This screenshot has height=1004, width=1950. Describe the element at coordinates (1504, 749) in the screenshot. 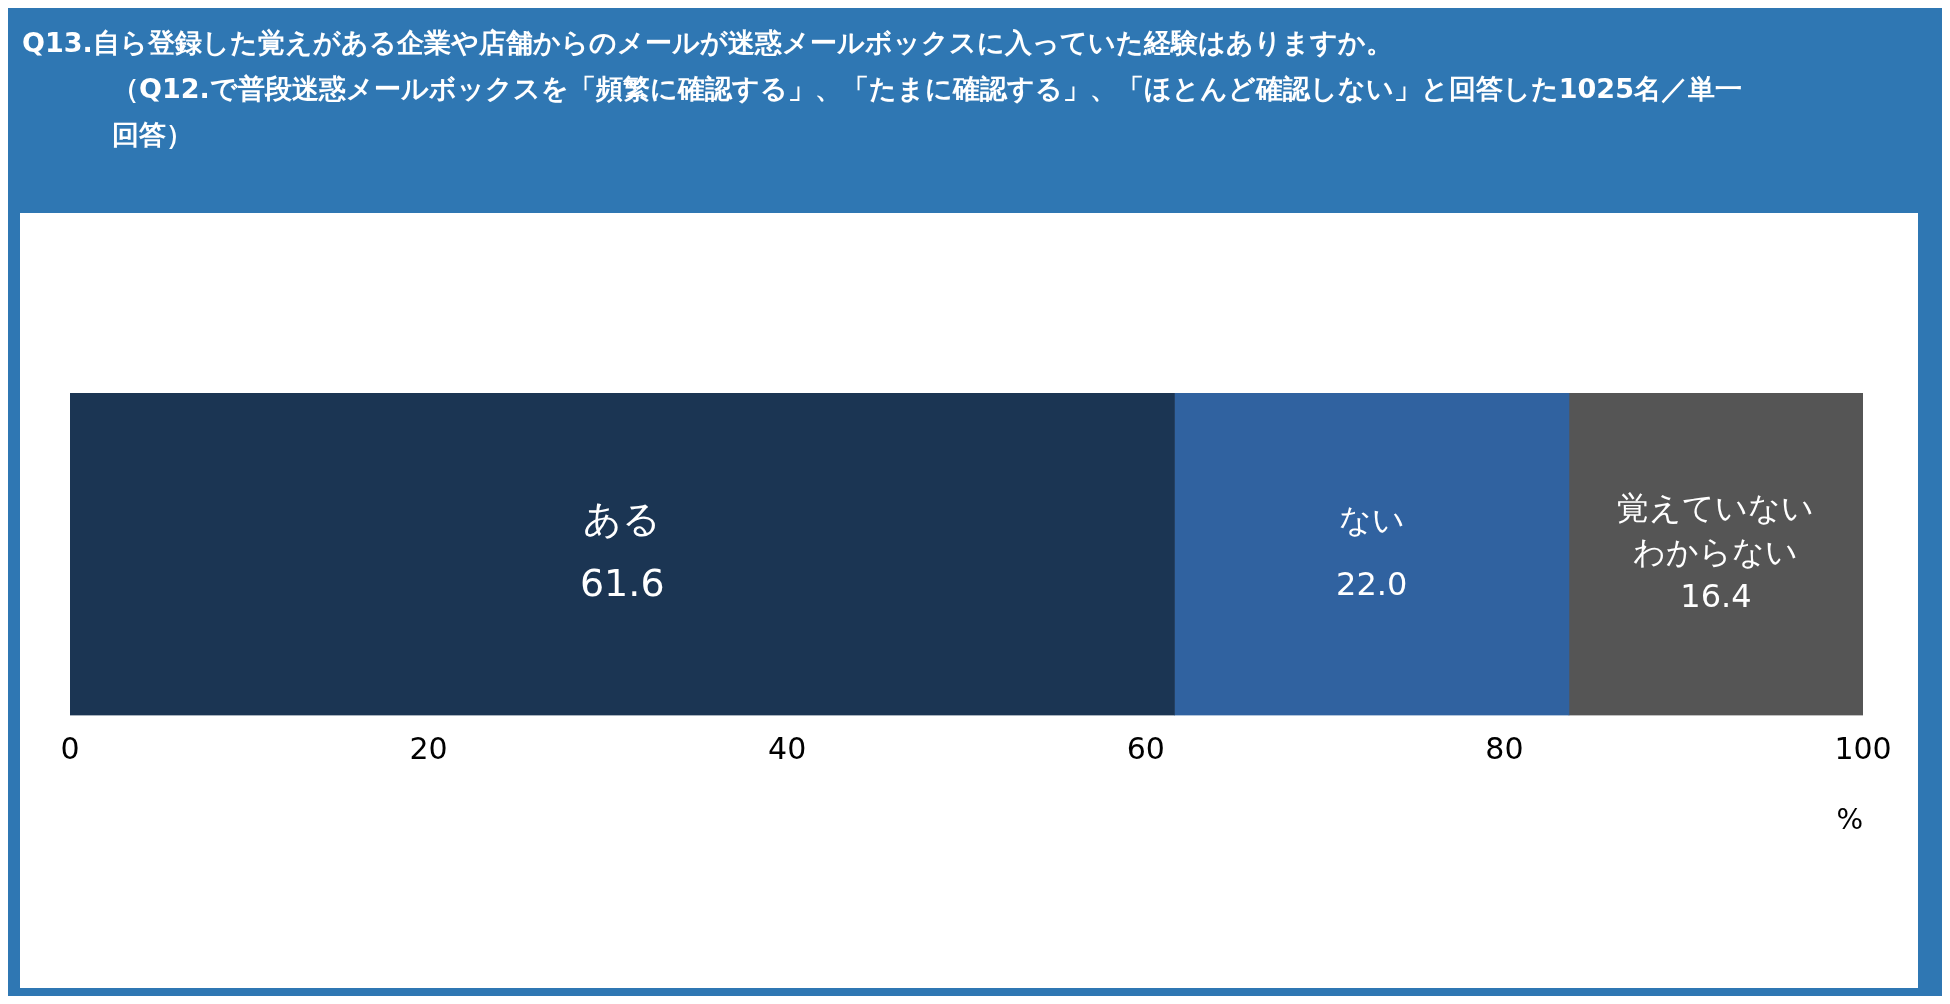

I see `x-tick-label: 80` at that location.